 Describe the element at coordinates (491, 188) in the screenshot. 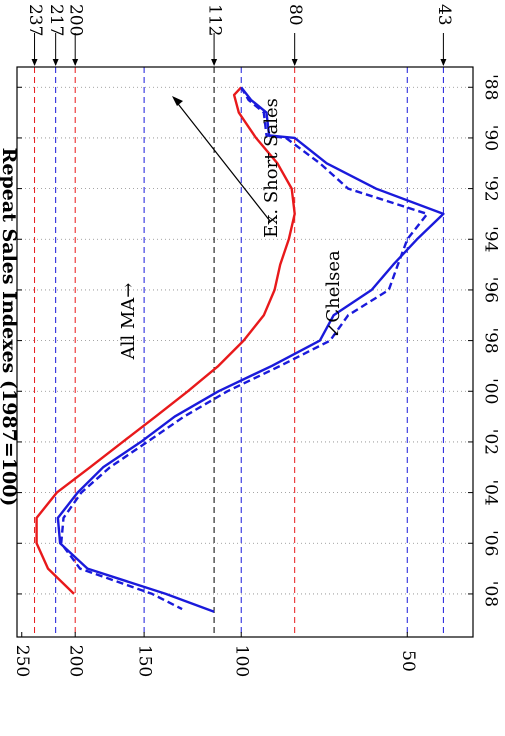

I see `x-tick-label: '92` at that location.